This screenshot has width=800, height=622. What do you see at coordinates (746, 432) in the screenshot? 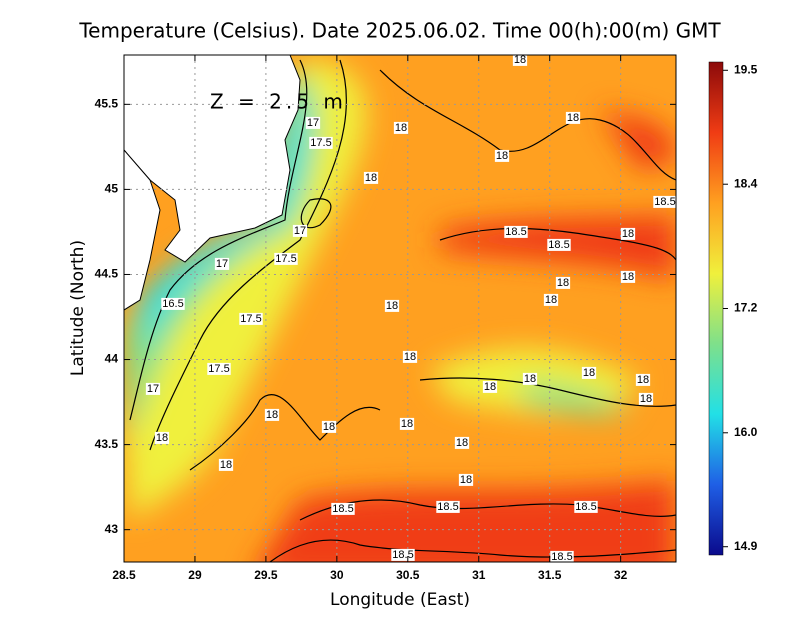
I see `colorbar-tick-label: 16.0` at bounding box center [746, 432].